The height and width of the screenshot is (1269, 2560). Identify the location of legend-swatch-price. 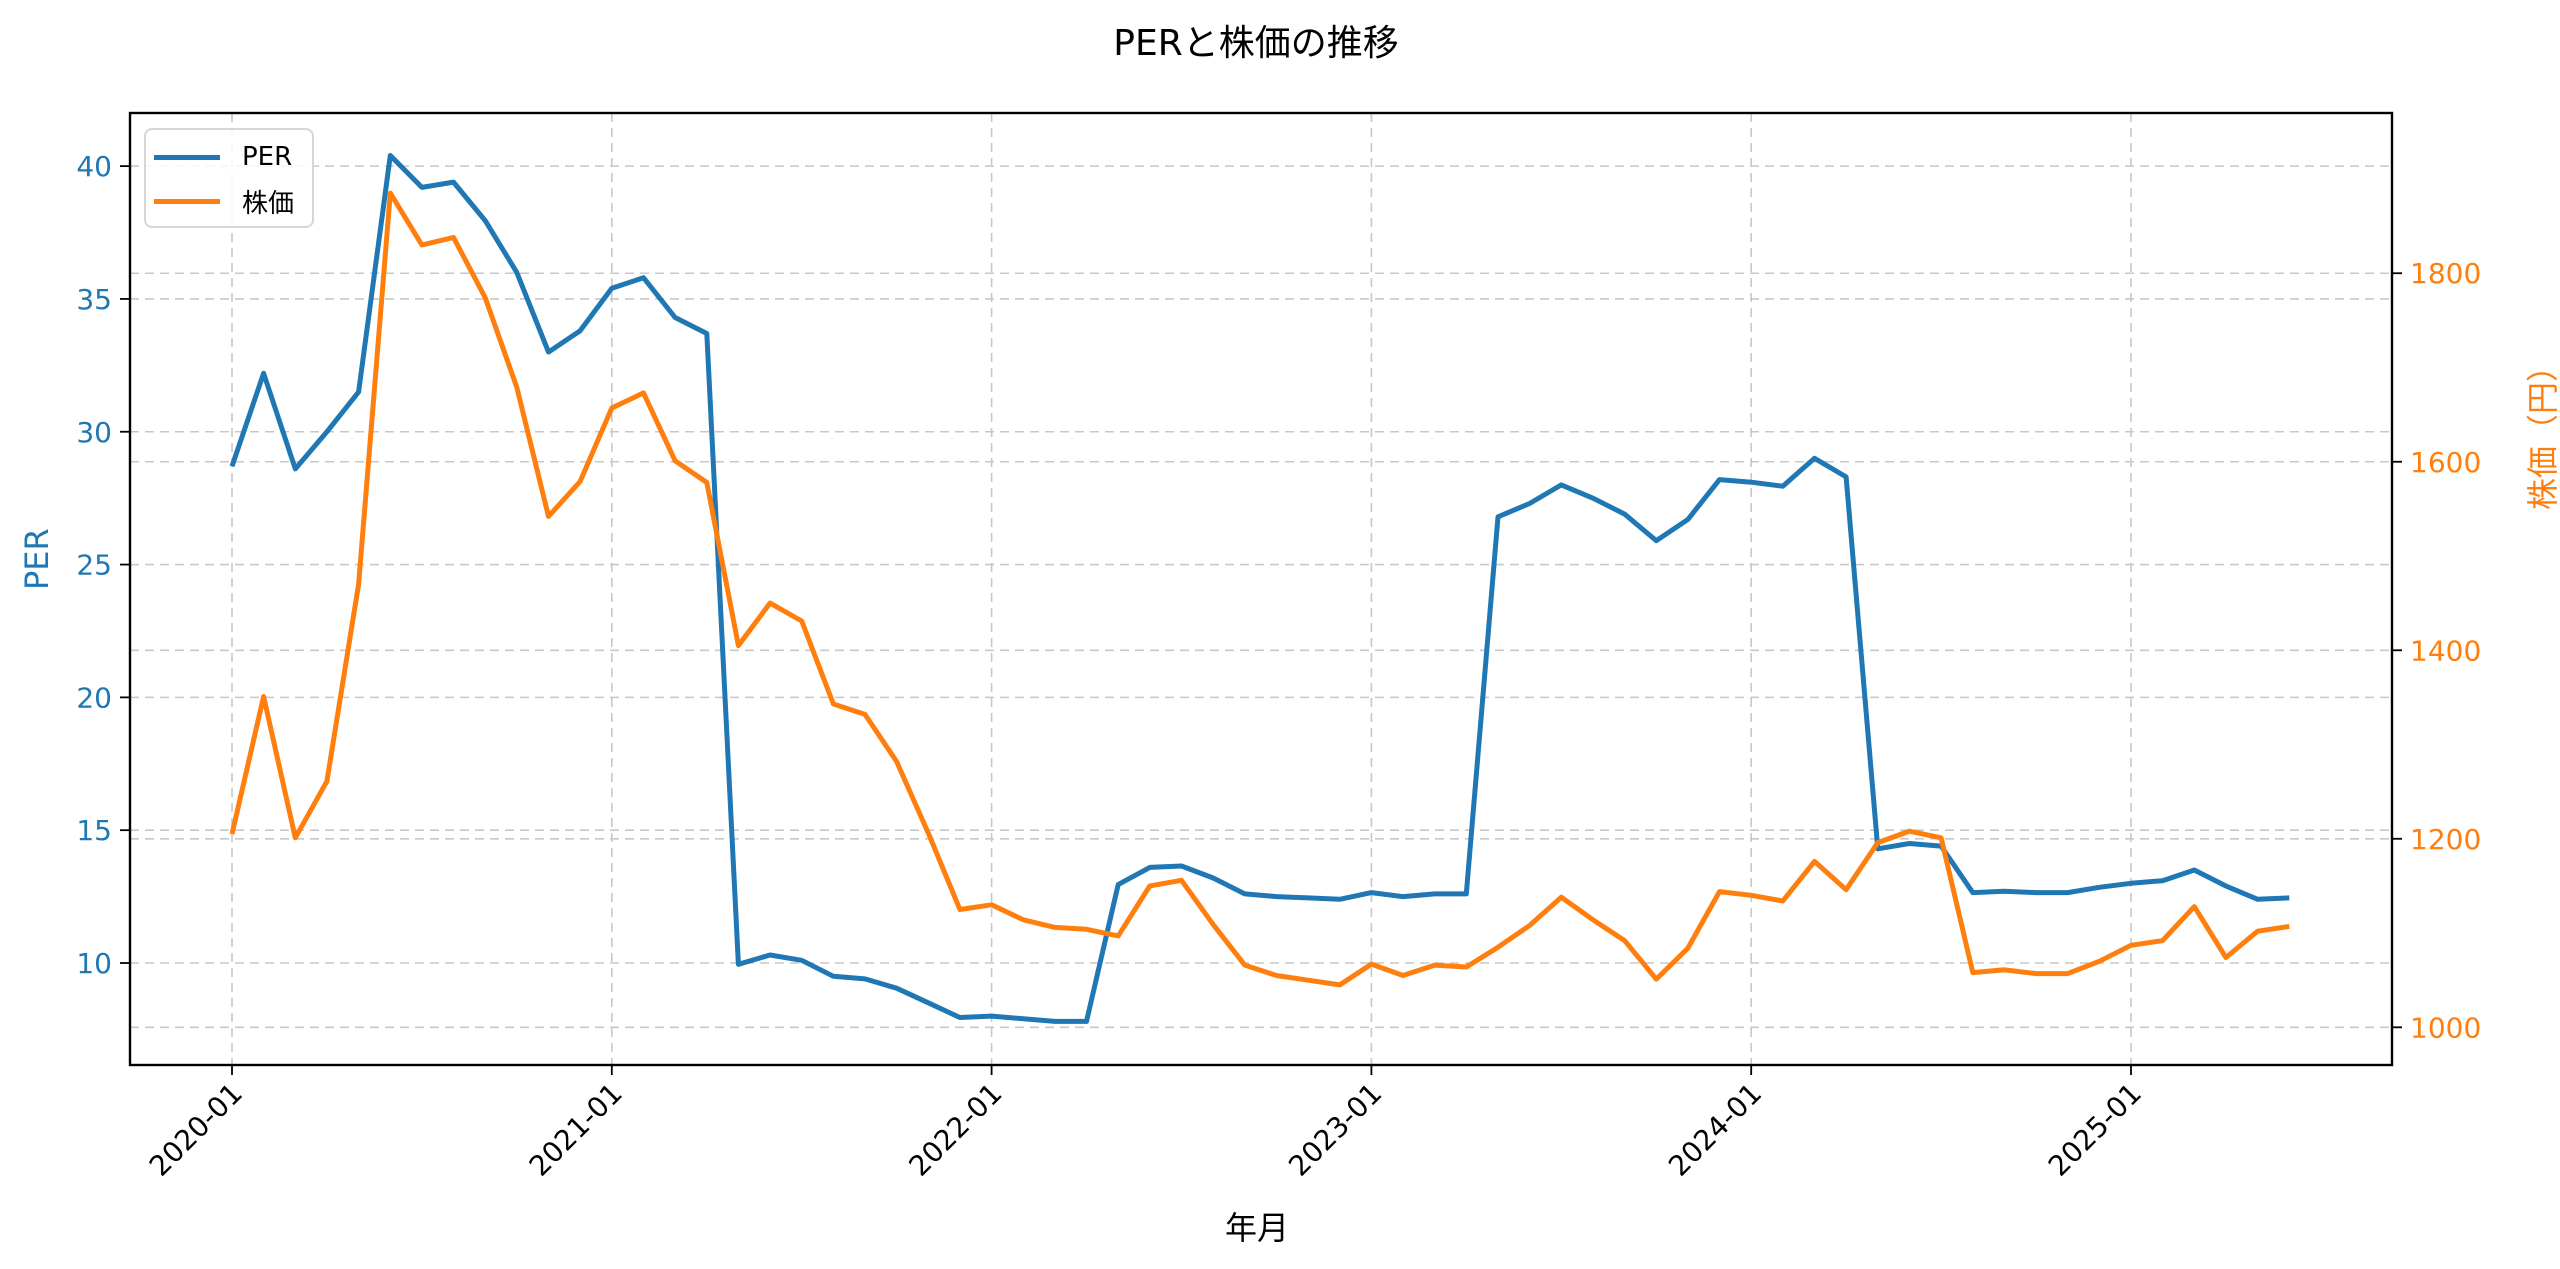
(187, 201).